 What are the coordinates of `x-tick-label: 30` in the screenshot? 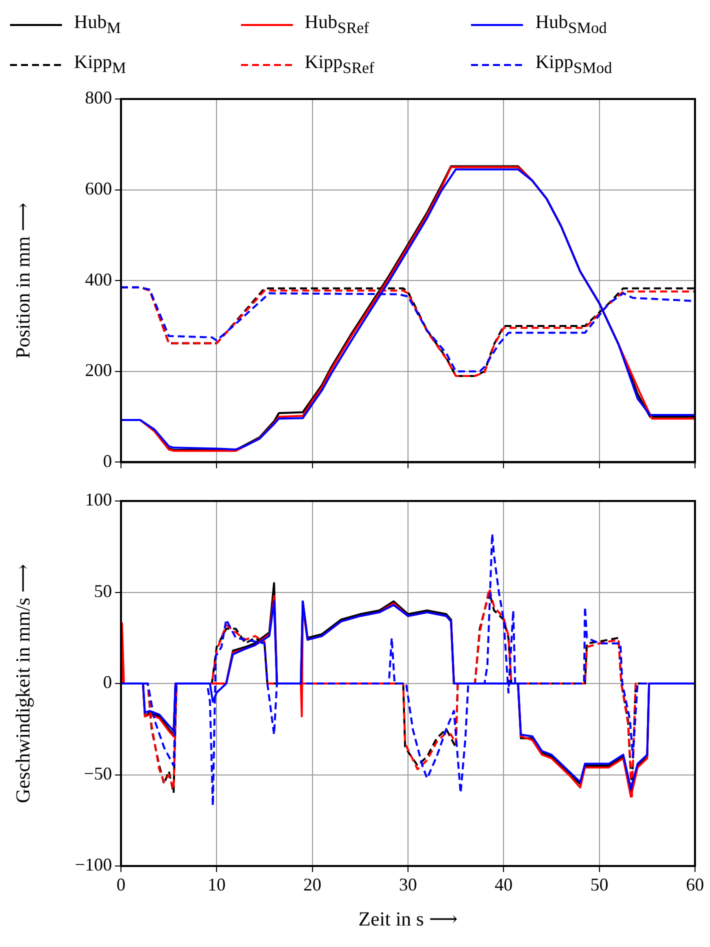 It's located at (408, 884).